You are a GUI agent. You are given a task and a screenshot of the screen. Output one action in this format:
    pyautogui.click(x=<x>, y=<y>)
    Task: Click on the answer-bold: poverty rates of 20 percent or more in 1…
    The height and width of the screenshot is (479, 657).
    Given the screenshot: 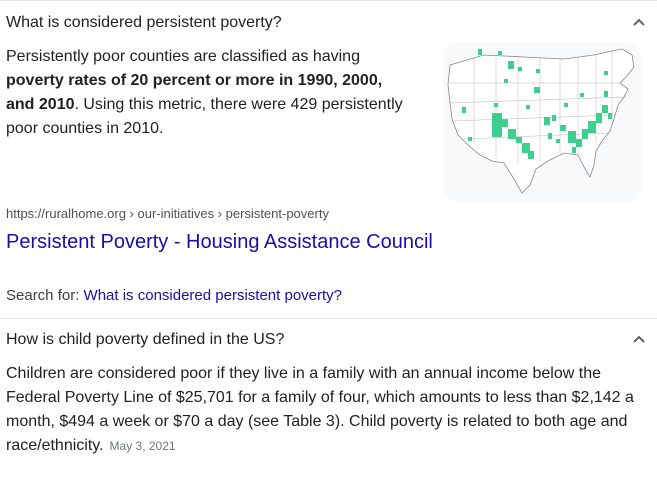 What is the action you would take?
    pyautogui.click(x=194, y=92)
    